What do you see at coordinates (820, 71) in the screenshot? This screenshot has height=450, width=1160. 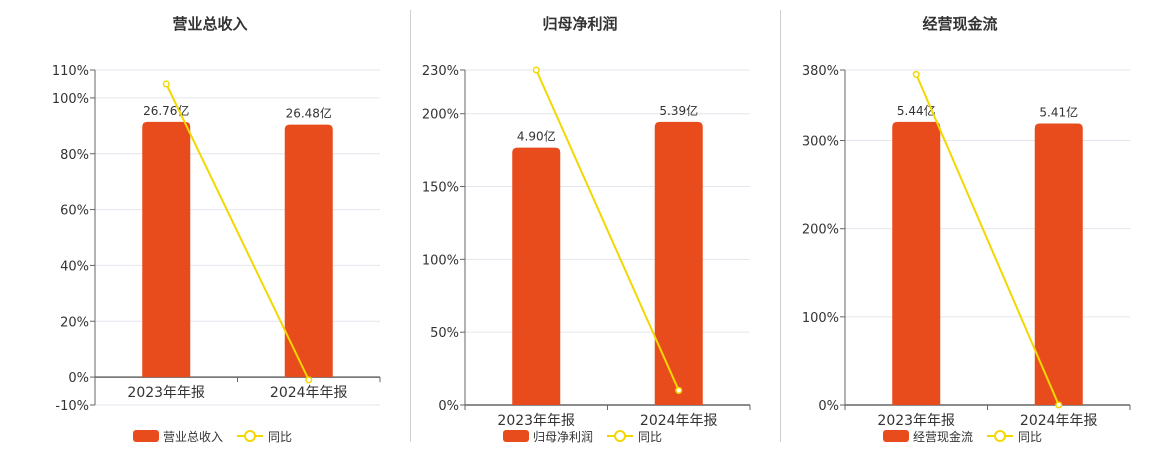 I see `y-tick-label: 380%` at bounding box center [820, 71].